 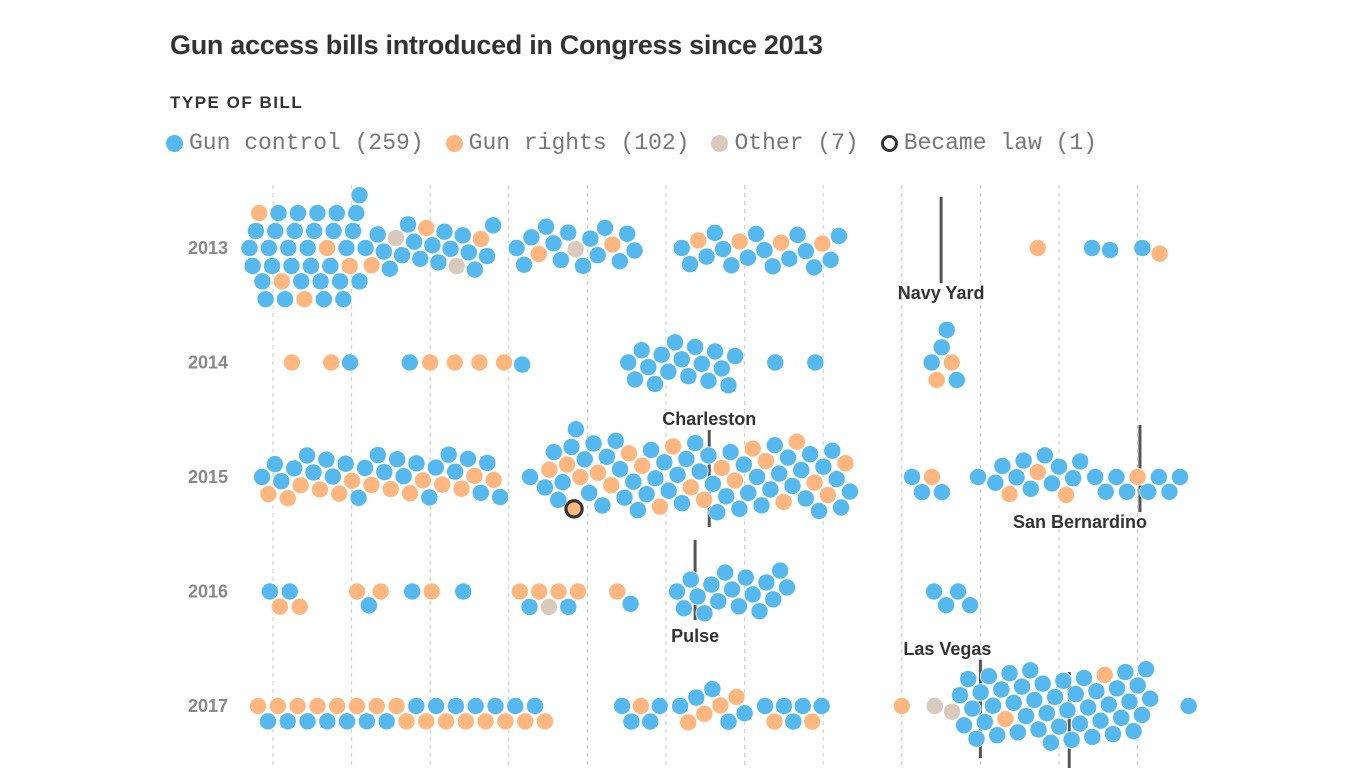 What do you see at coordinates (208, 248) in the screenshot?
I see `year-label: 2013` at bounding box center [208, 248].